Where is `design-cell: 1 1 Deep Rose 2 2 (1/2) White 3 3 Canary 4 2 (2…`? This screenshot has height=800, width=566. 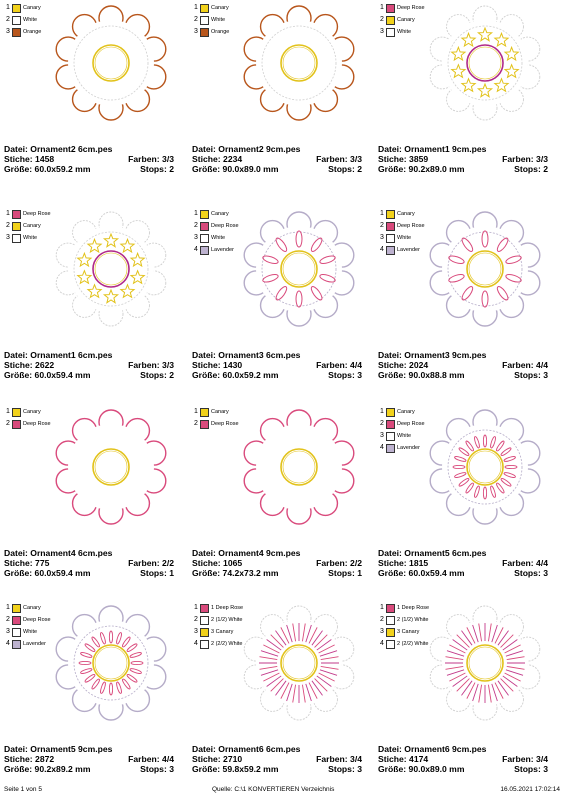 design-cell: 1 1 Deep Rose 2 2 (1/2) White 3 3 Canary 4 2 (2… is located at coordinates (467, 695).